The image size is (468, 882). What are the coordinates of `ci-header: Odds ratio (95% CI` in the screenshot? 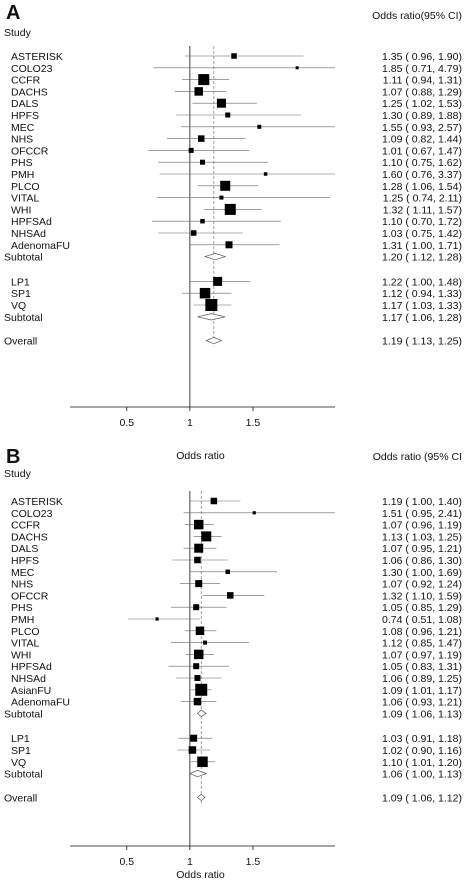 It's located at (417, 457).